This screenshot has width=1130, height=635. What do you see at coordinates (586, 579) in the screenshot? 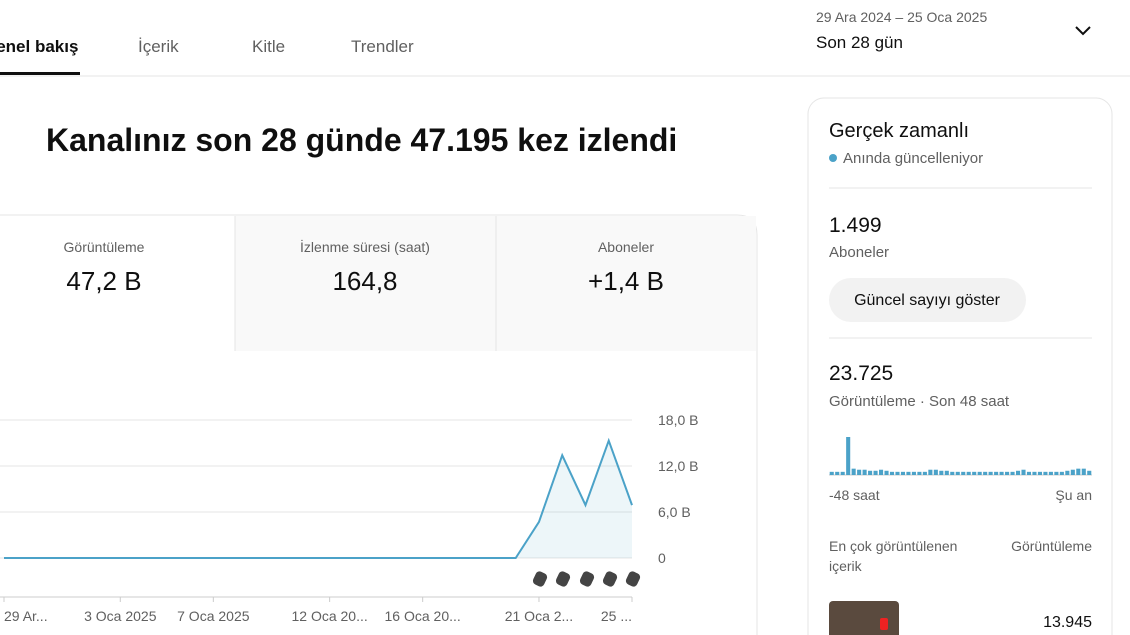
I see `shorts-icons` at bounding box center [586, 579].